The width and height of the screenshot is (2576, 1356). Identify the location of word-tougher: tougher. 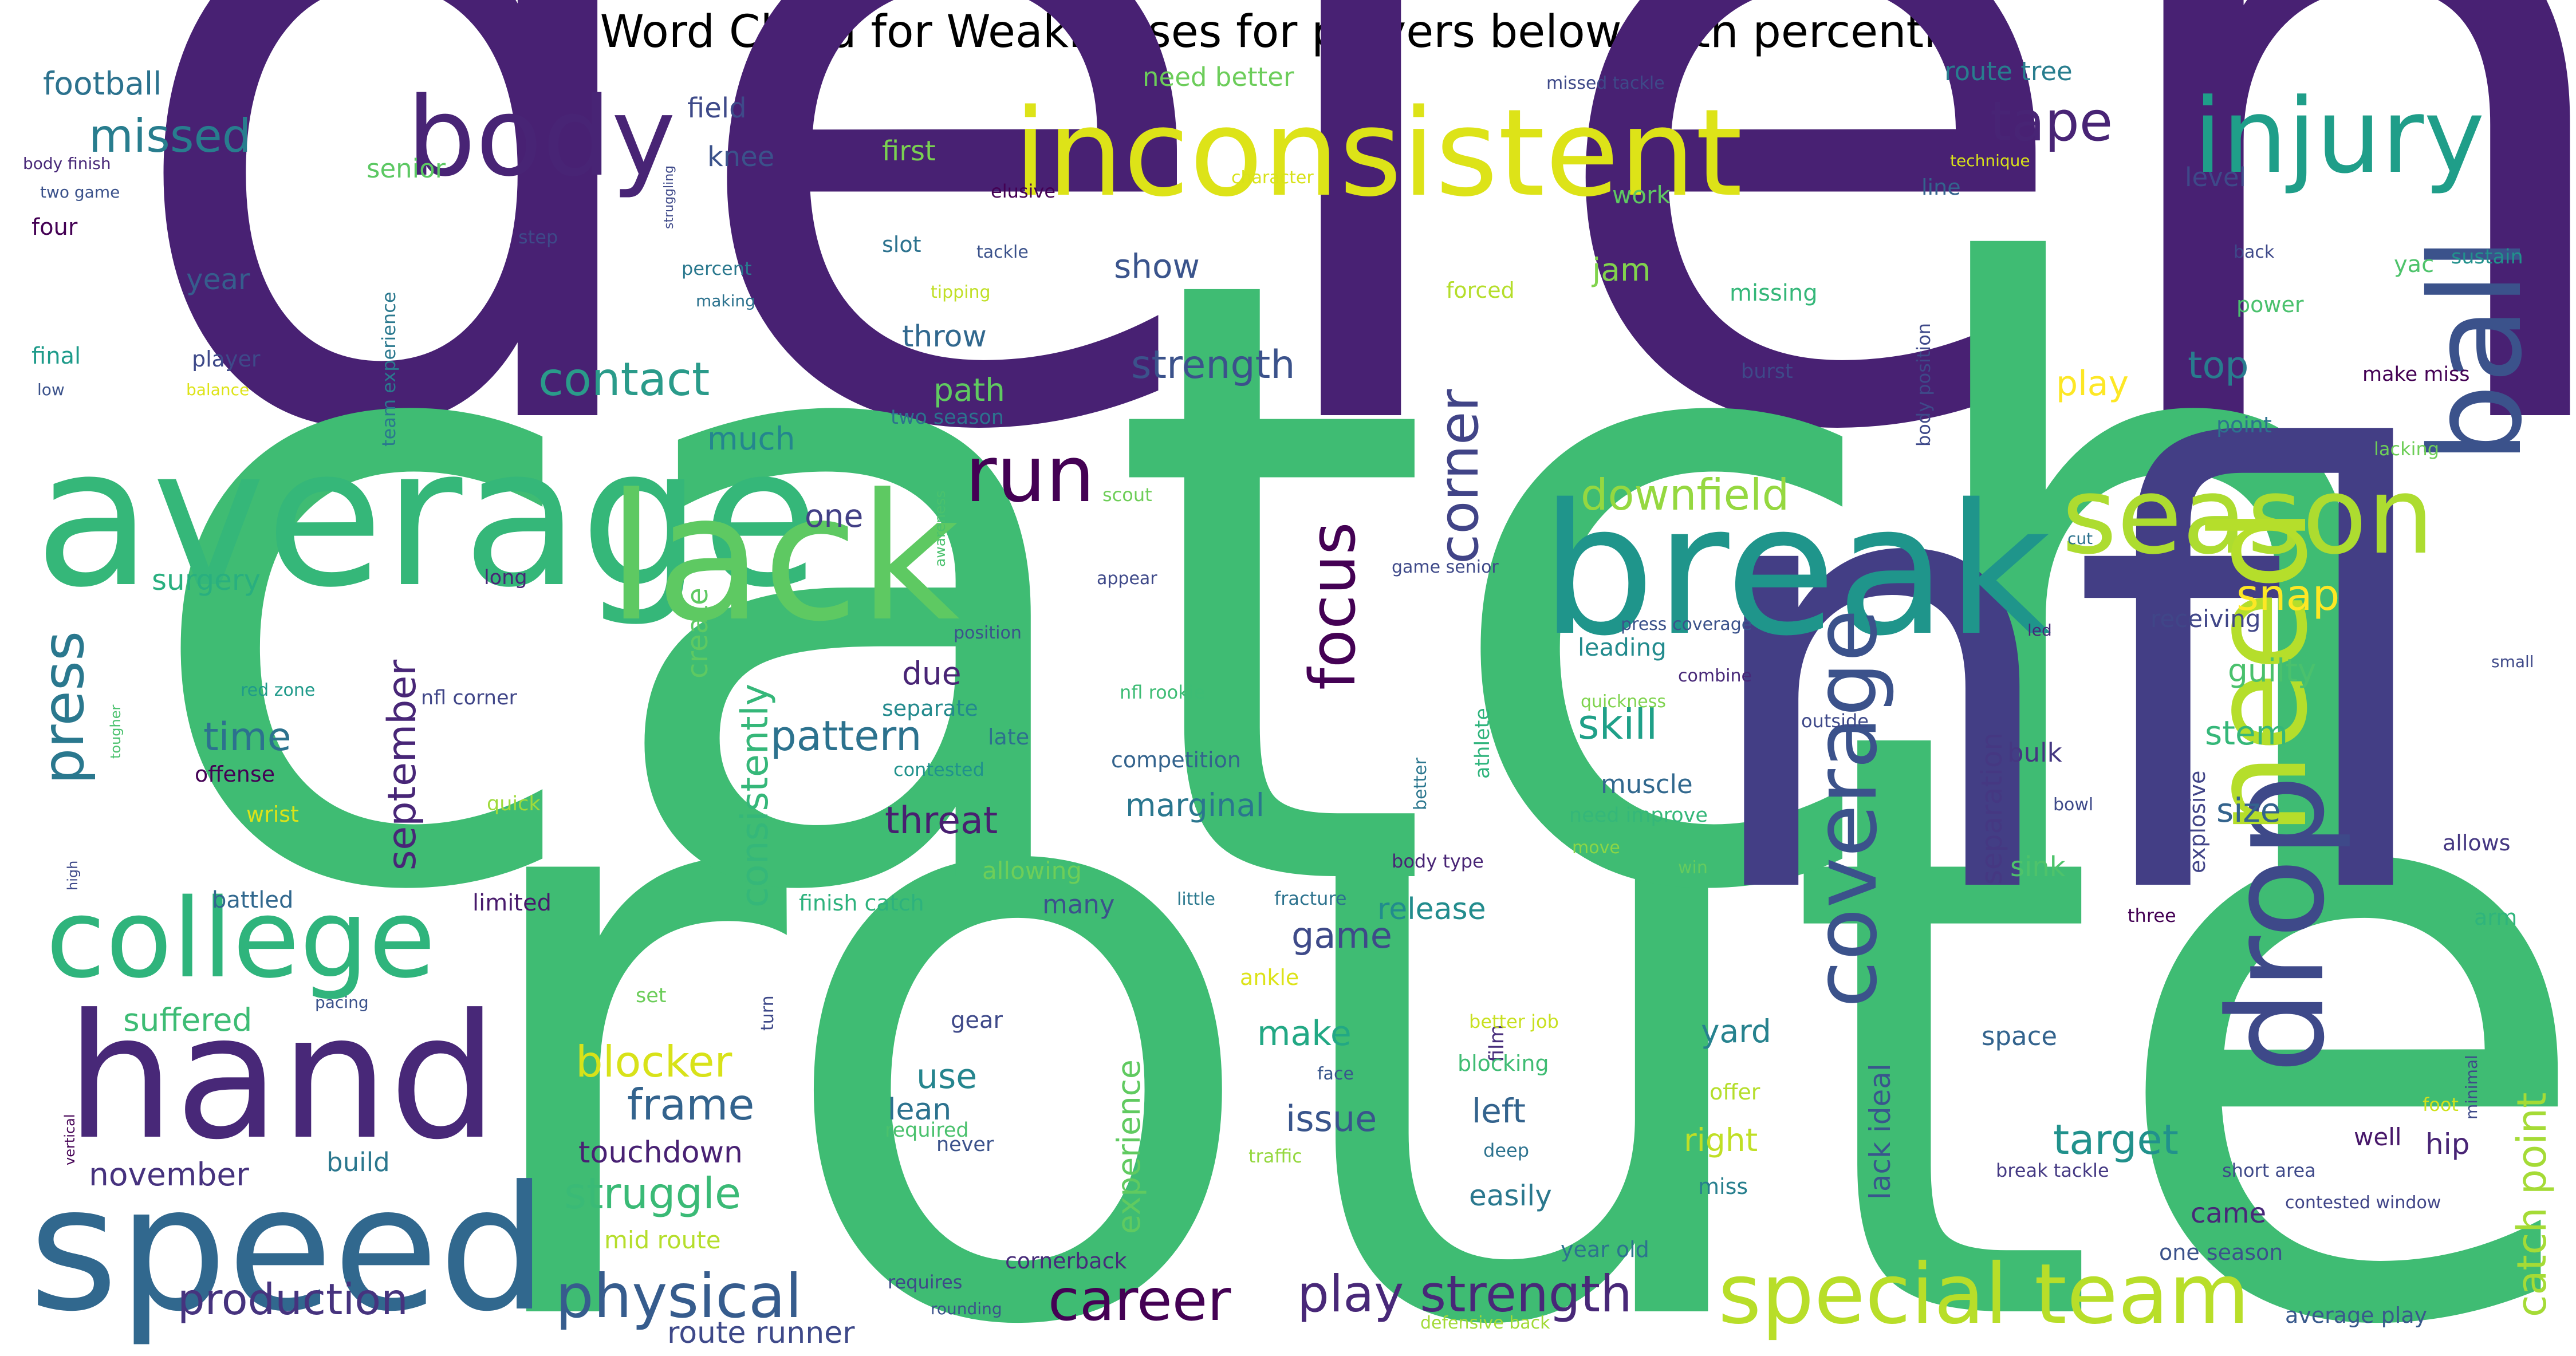
(116, 731).